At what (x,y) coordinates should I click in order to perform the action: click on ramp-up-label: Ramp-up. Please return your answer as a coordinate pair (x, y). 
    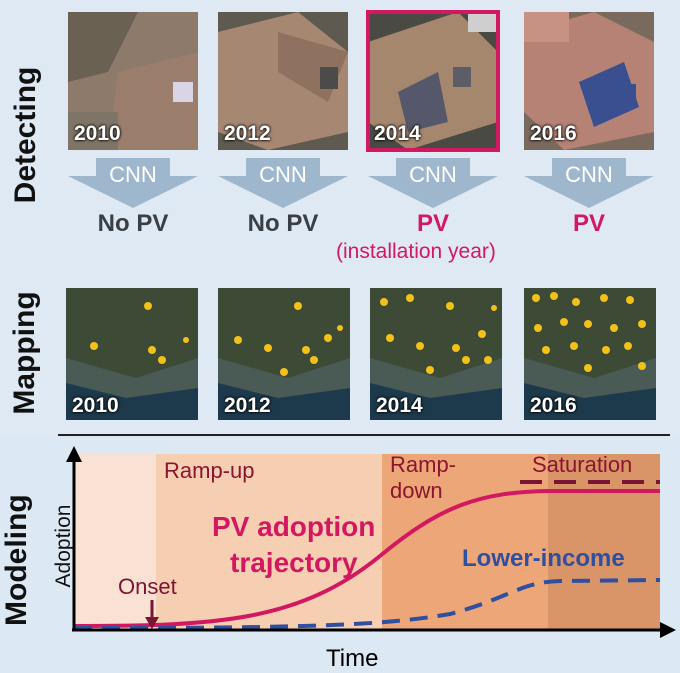
    Looking at the image, I should click on (209, 470).